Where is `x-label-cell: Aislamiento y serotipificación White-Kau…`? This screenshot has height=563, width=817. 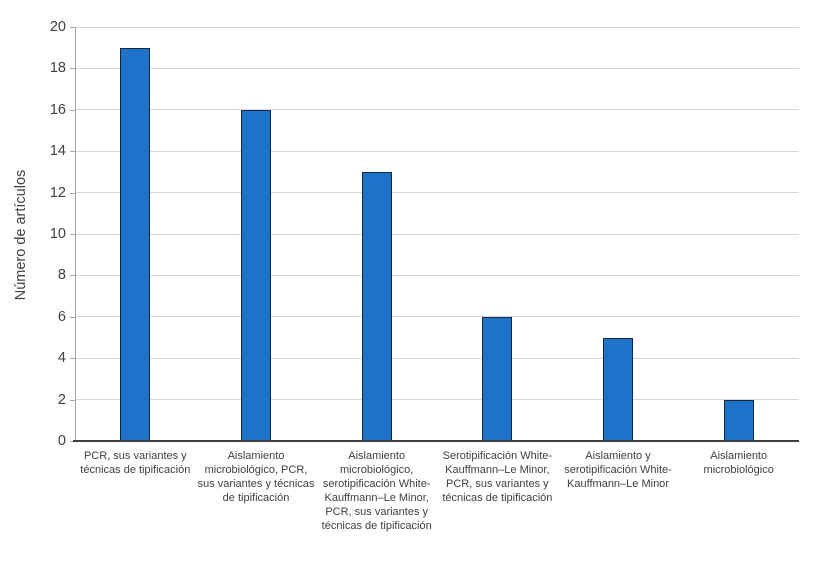
x-label-cell: Aislamiento y serotipificación White-Kau… is located at coordinates (618, 491).